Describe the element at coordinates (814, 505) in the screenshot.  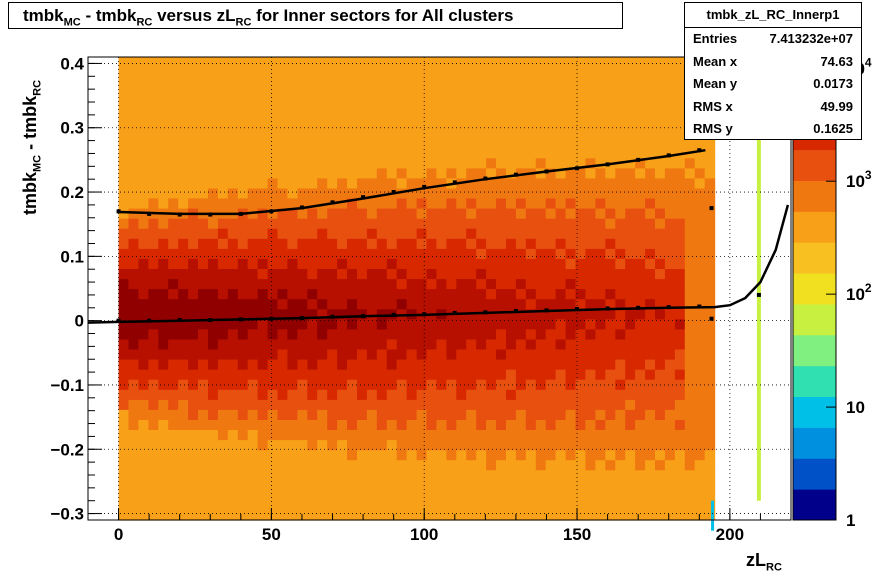
I see `palette-cell` at that location.